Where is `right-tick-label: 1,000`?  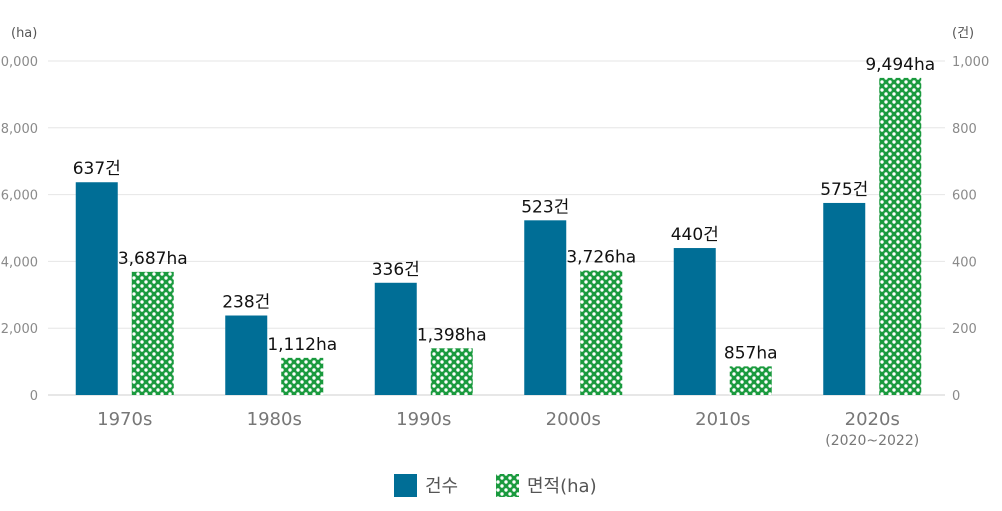
right-tick-label: 1,000 is located at coordinates (970, 62).